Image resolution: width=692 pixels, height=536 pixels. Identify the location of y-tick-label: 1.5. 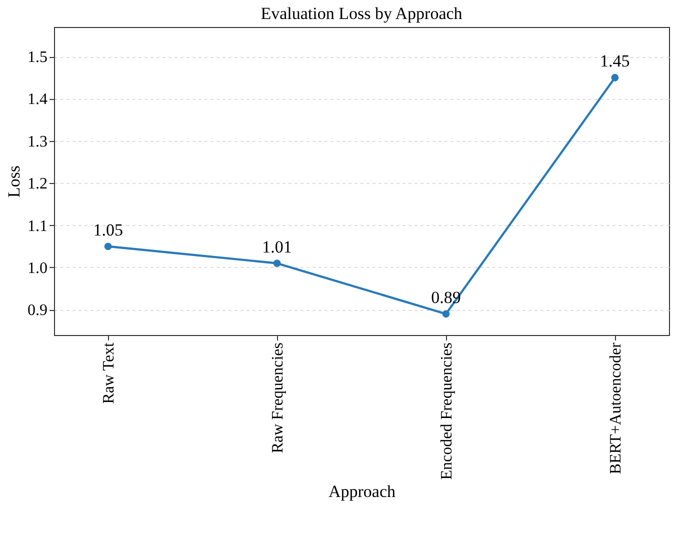
(38, 57).